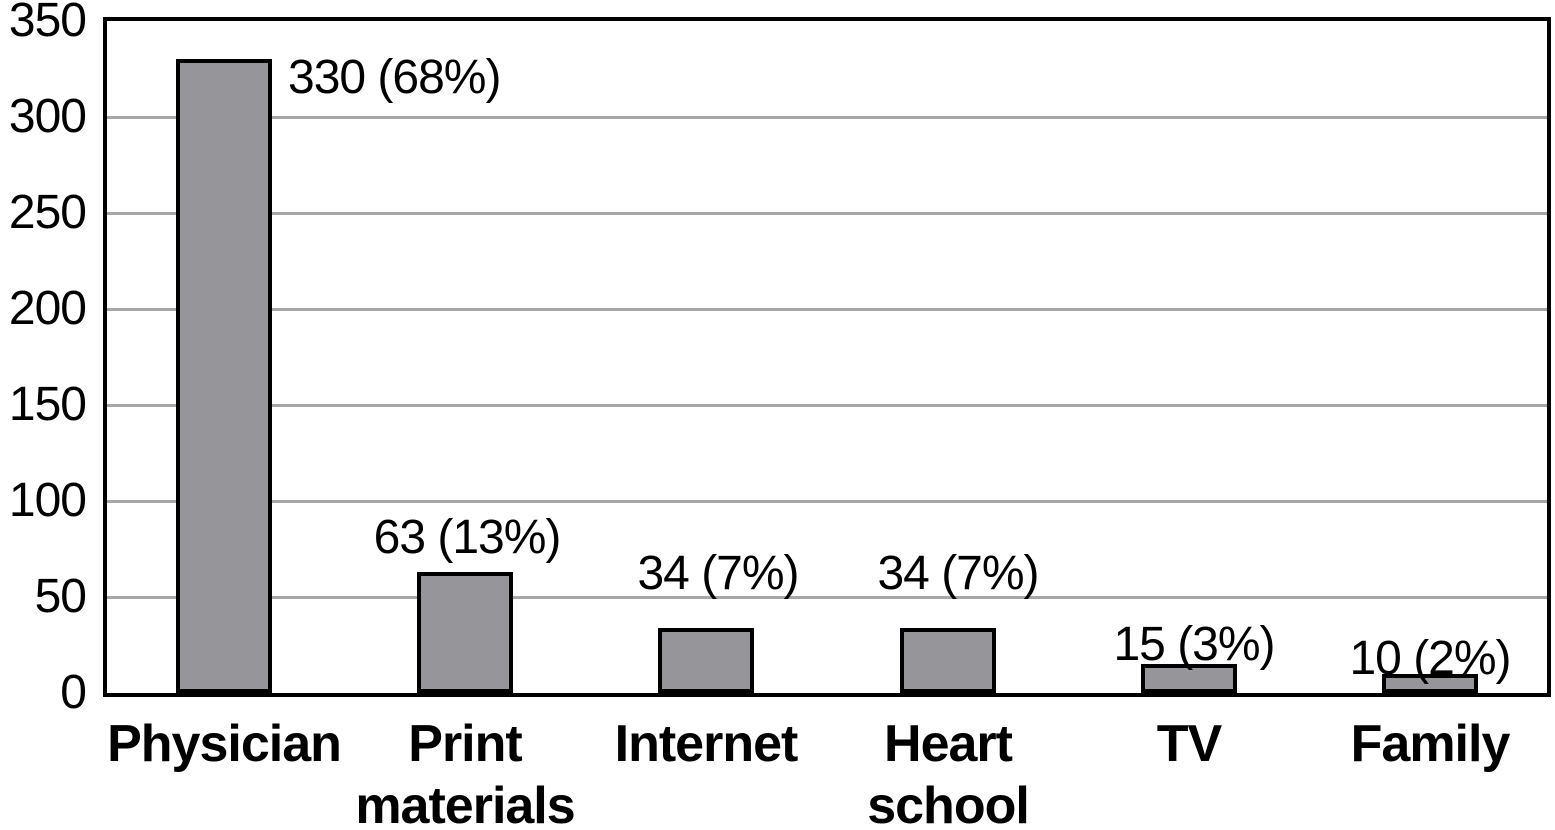  I want to click on bar-heart-school, so click(948, 660).